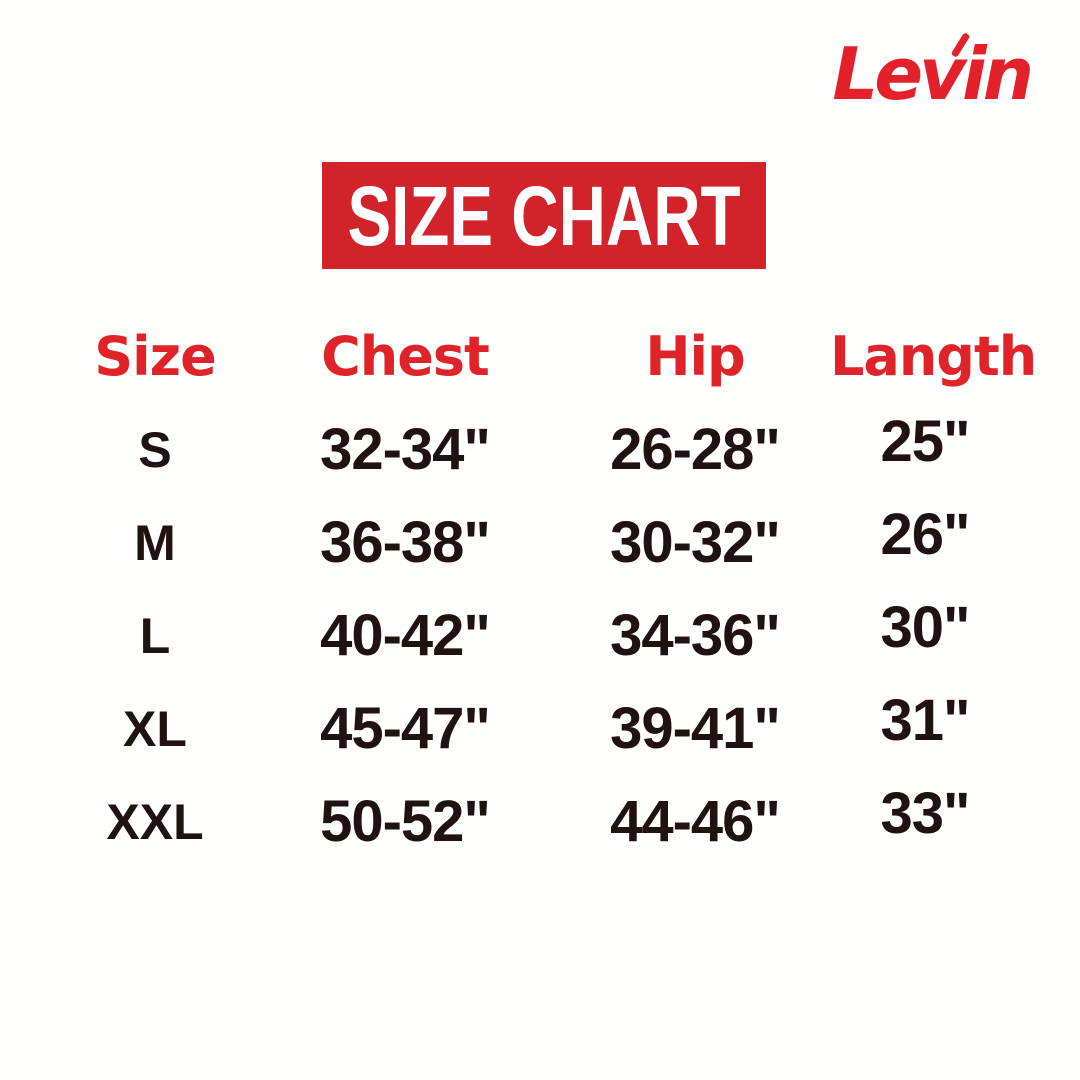  What do you see at coordinates (925, 813) in the screenshot?
I see `length-value: 33"` at bounding box center [925, 813].